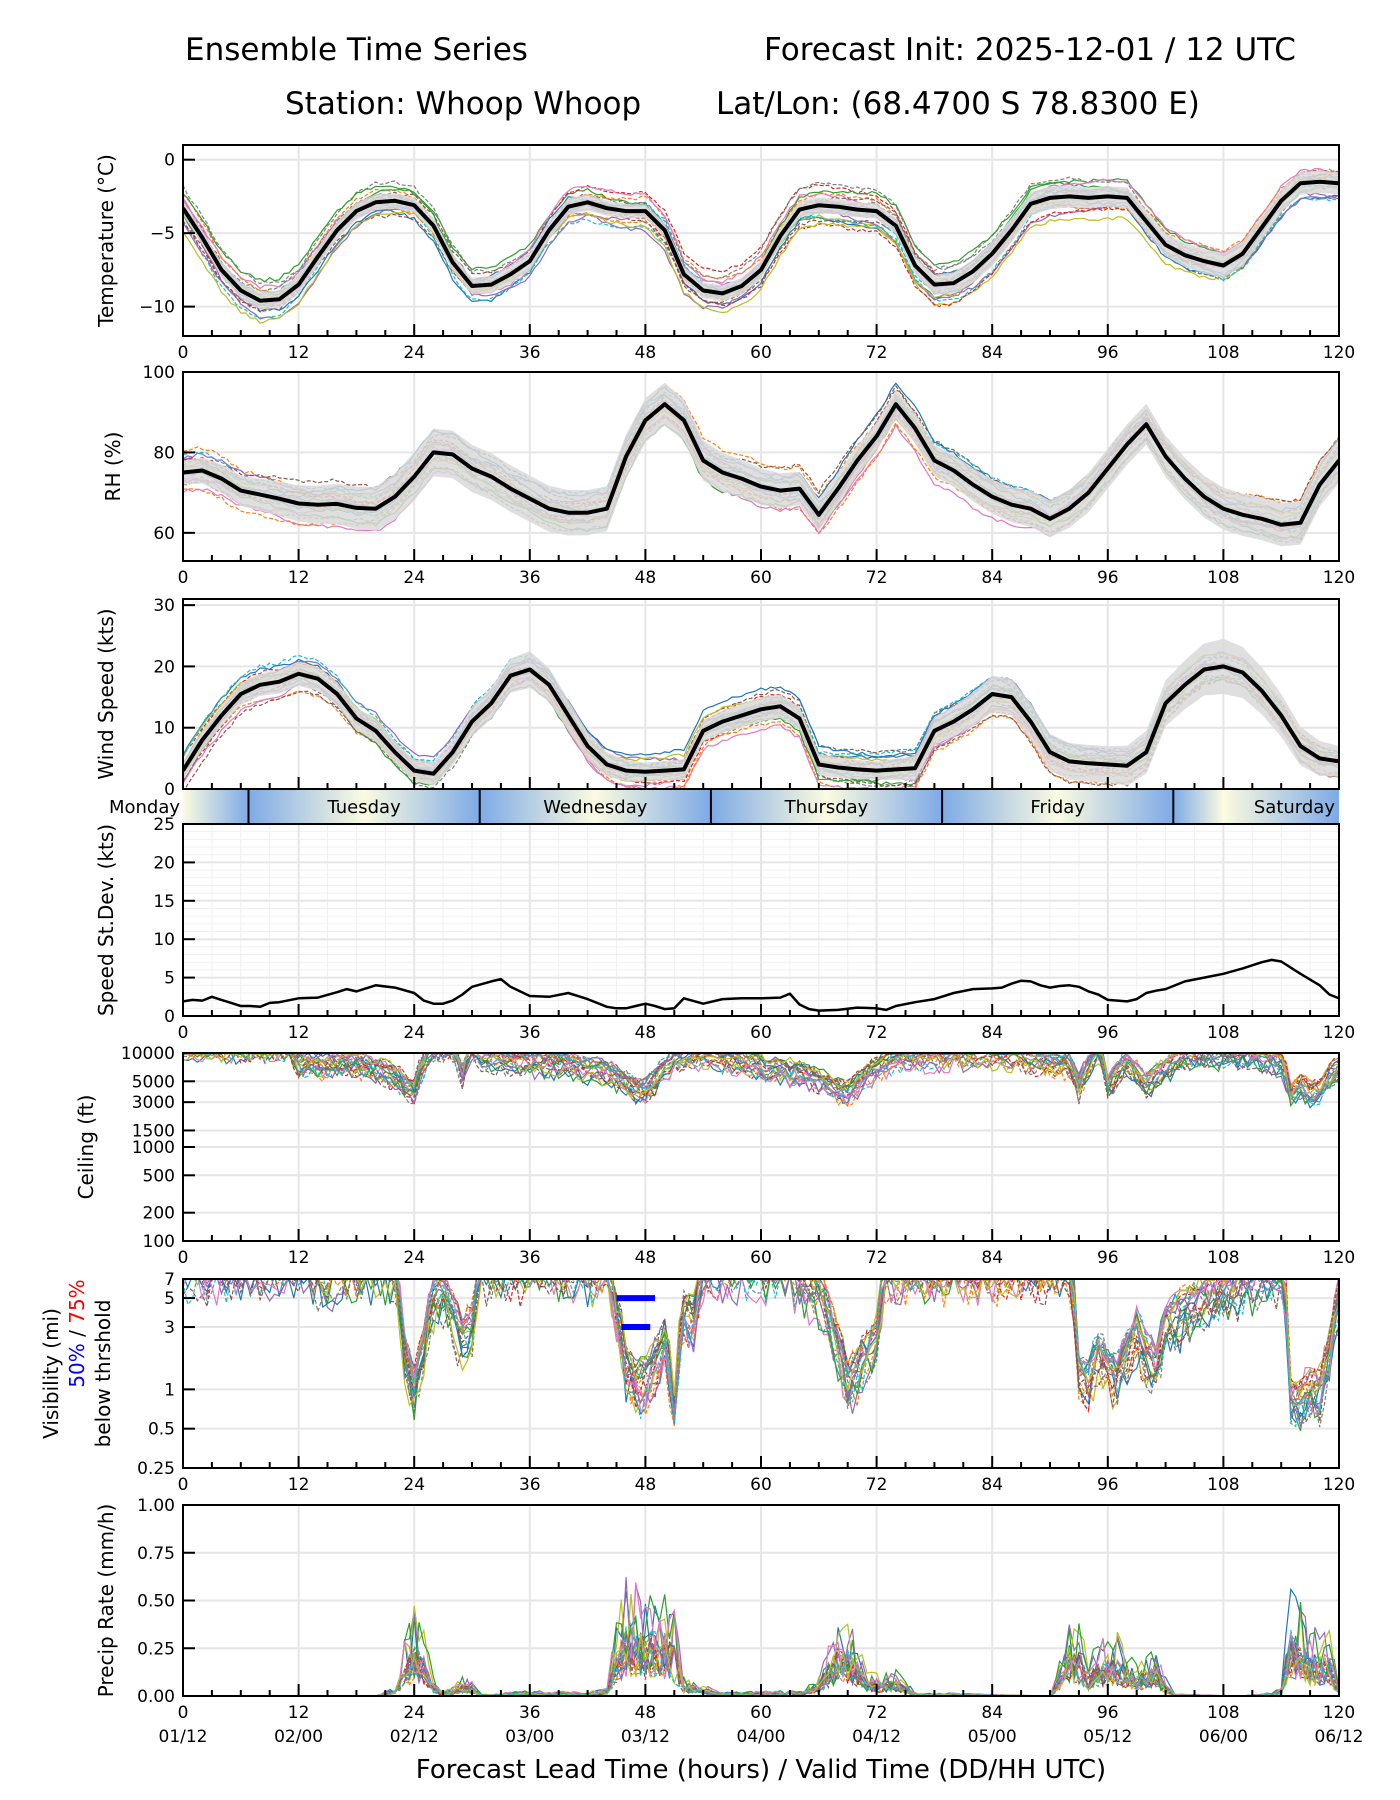 This screenshot has height=1800, width=1400. I want to click on y-tick-label: −10, so click(157, 308).